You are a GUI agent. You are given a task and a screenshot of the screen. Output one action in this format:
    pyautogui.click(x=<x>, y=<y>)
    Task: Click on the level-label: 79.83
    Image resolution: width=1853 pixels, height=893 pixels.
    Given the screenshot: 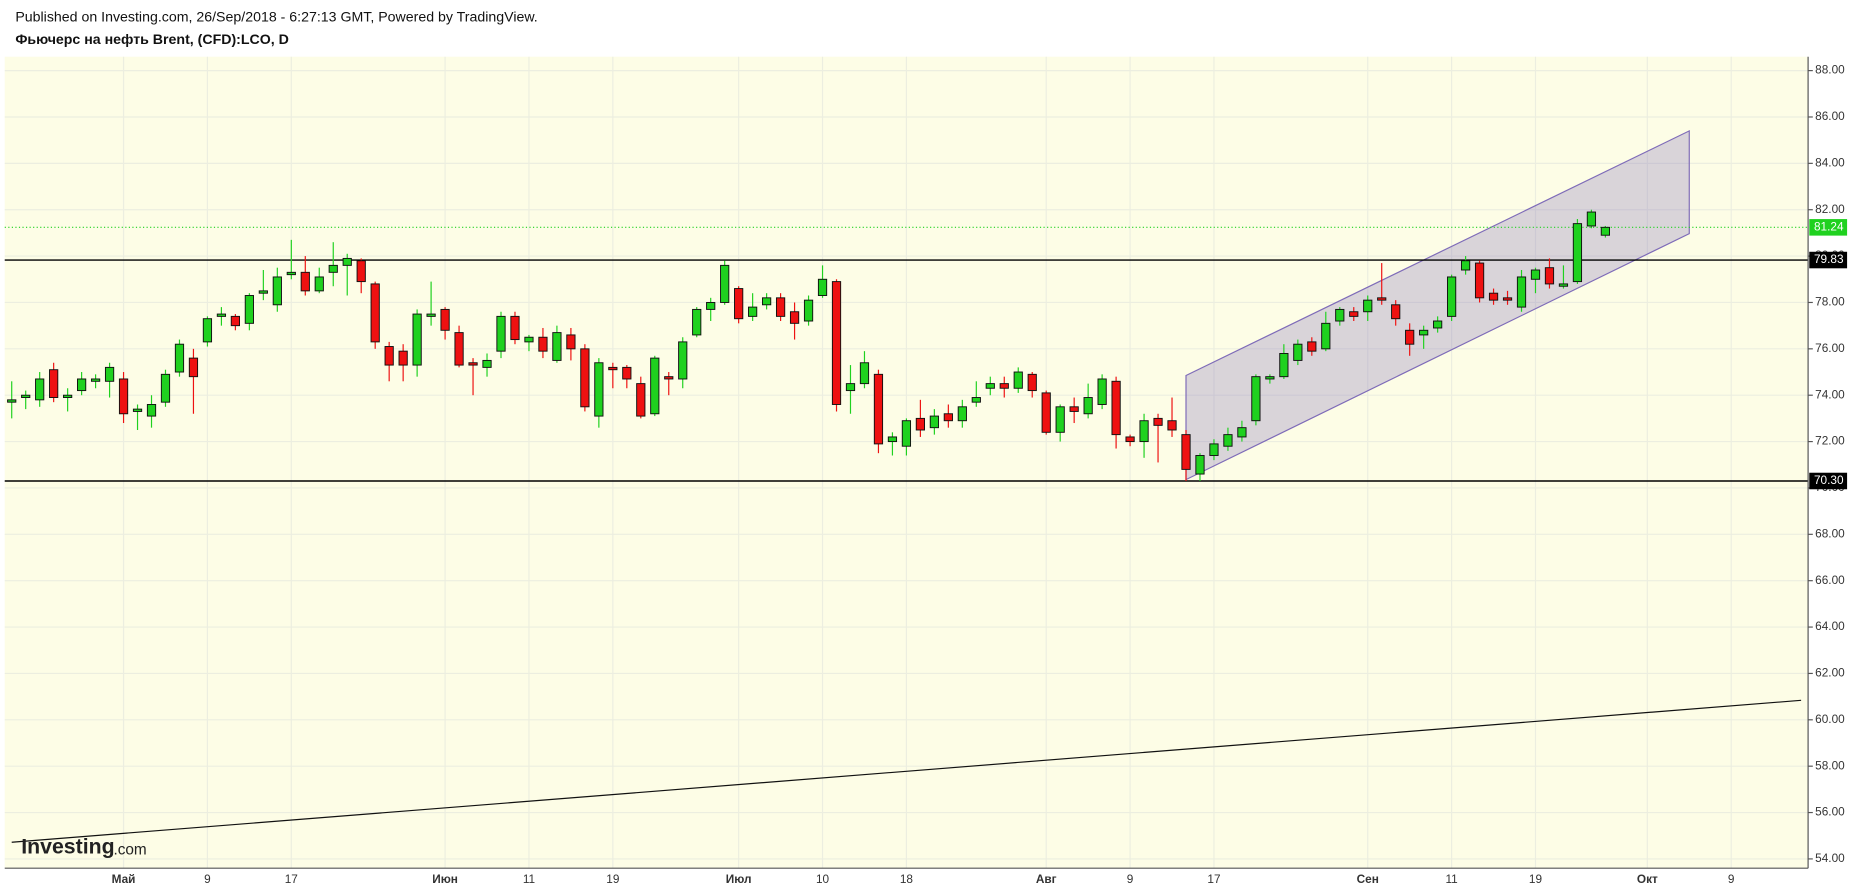 What is the action you would take?
    pyautogui.click(x=1829, y=259)
    